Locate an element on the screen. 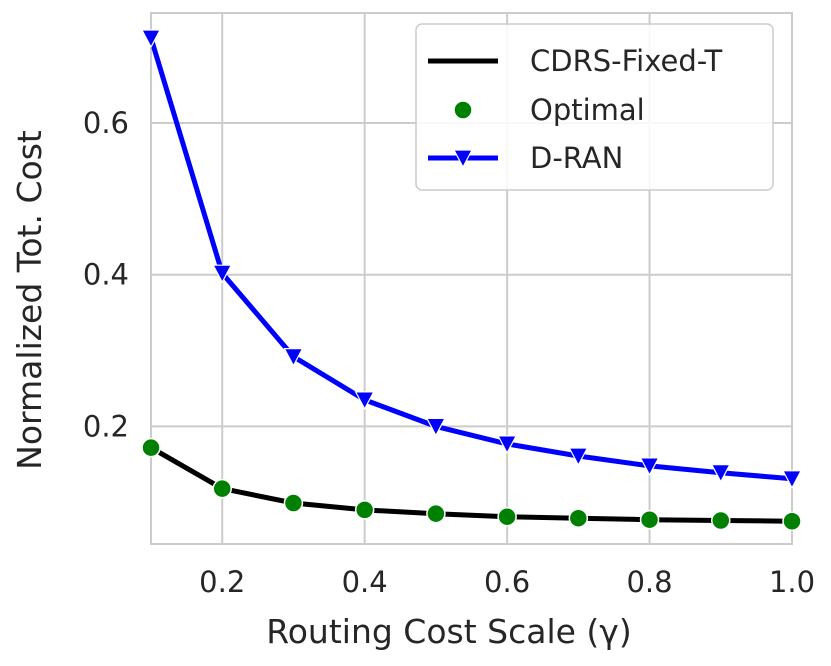 The height and width of the screenshot is (666, 831). legend-frame is located at coordinates (594, 107).